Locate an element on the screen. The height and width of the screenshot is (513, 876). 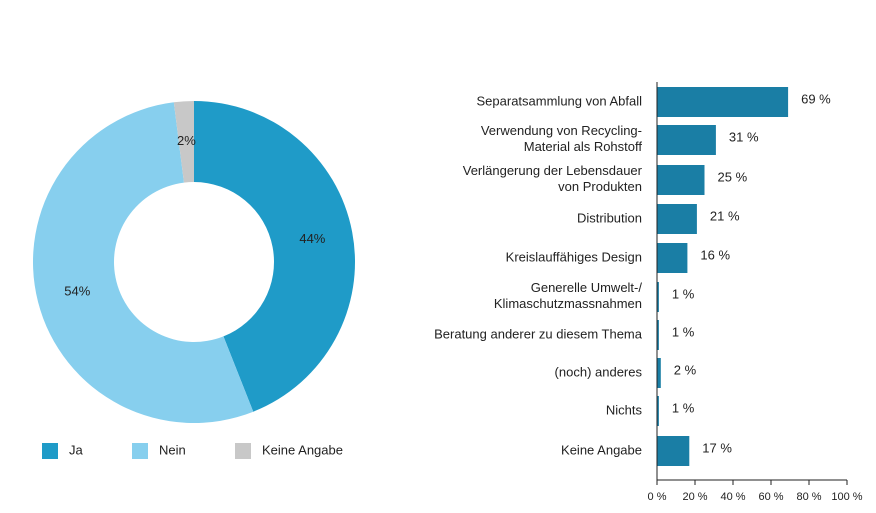
slice-label: 2% is located at coordinates (186, 140).